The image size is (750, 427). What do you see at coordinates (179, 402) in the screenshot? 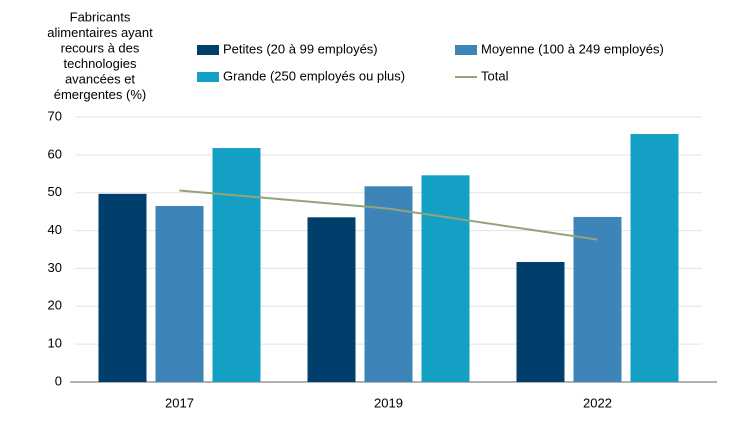
I see `x-tick-label: 2017` at bounding box center [179, 402].